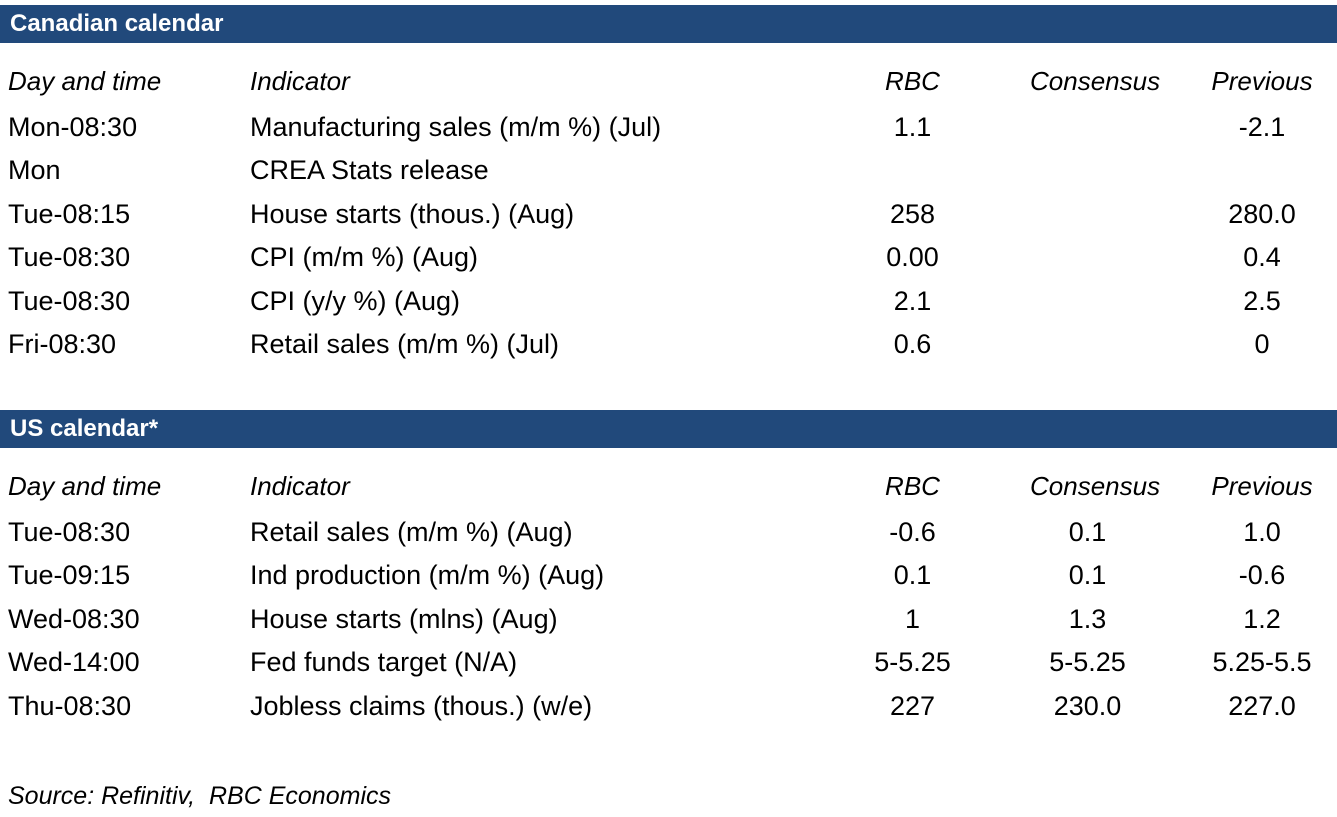  I want to click on previous-cell: -0.6, so click(1262, 575).